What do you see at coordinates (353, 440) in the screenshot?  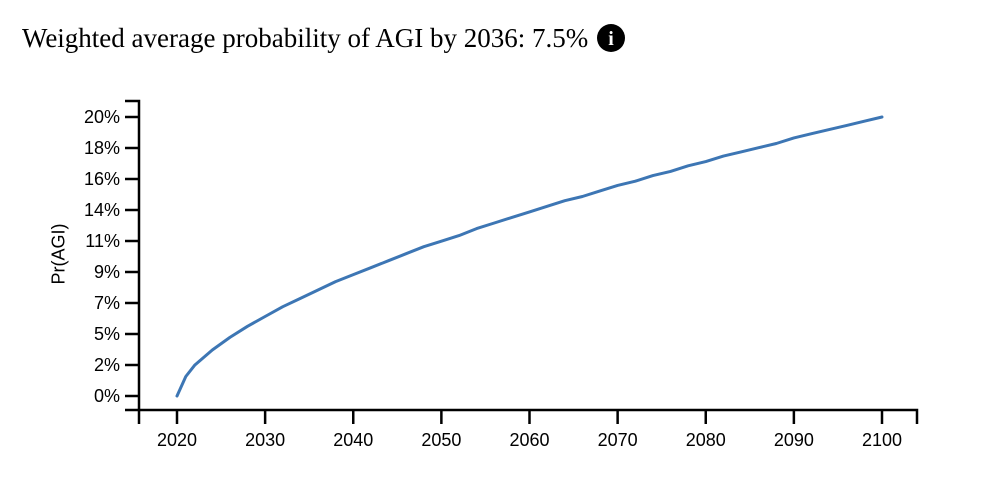 I see `x-tick-label: 2040` at bounding box center [353, 440].